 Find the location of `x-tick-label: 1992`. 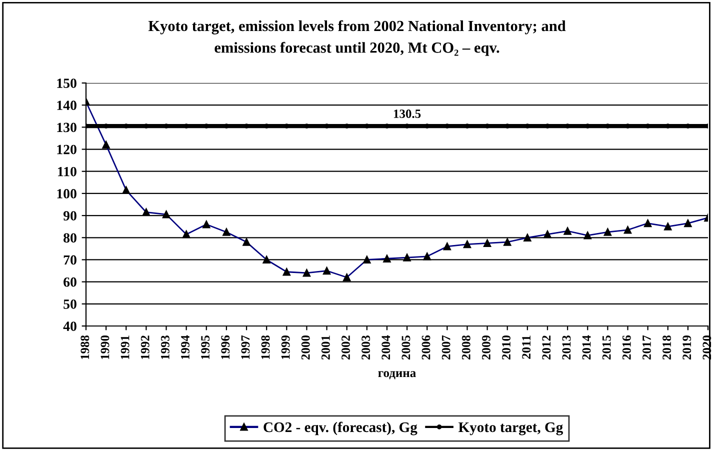

x-tick-label: 1992 is located at coordinates (145, 348).